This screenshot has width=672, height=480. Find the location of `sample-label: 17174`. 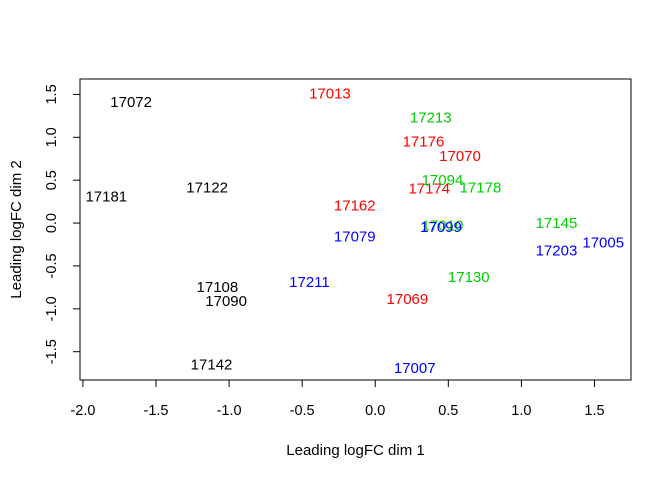

sample-label: 17174 is located at coordinates (429, 189).